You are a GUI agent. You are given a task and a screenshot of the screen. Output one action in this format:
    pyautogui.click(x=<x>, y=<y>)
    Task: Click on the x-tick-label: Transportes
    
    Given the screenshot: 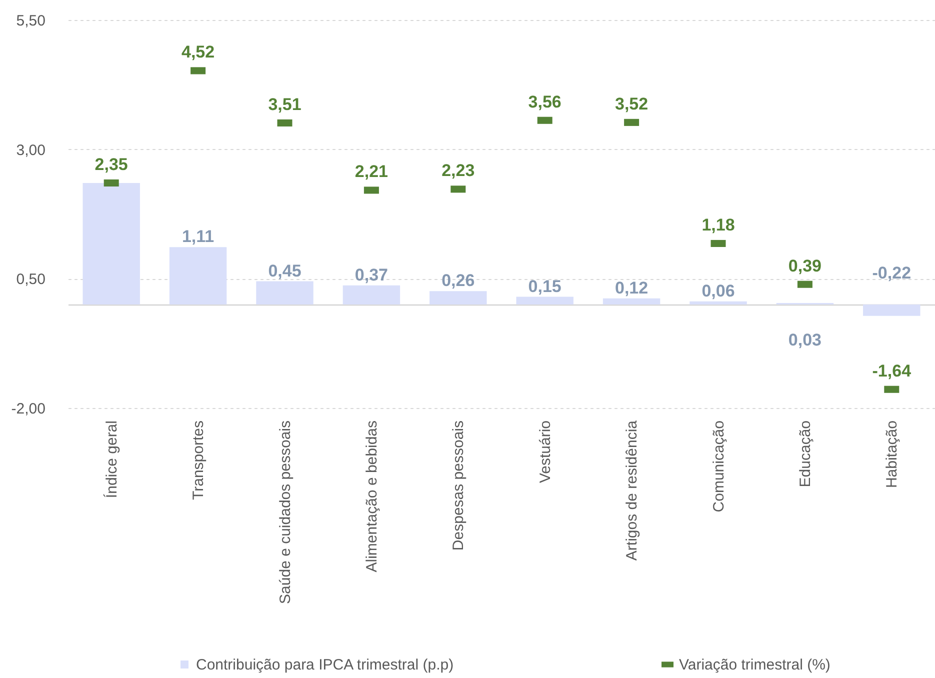 What is the action you would take?
    pyautogui.click(x=199, y=460)
    